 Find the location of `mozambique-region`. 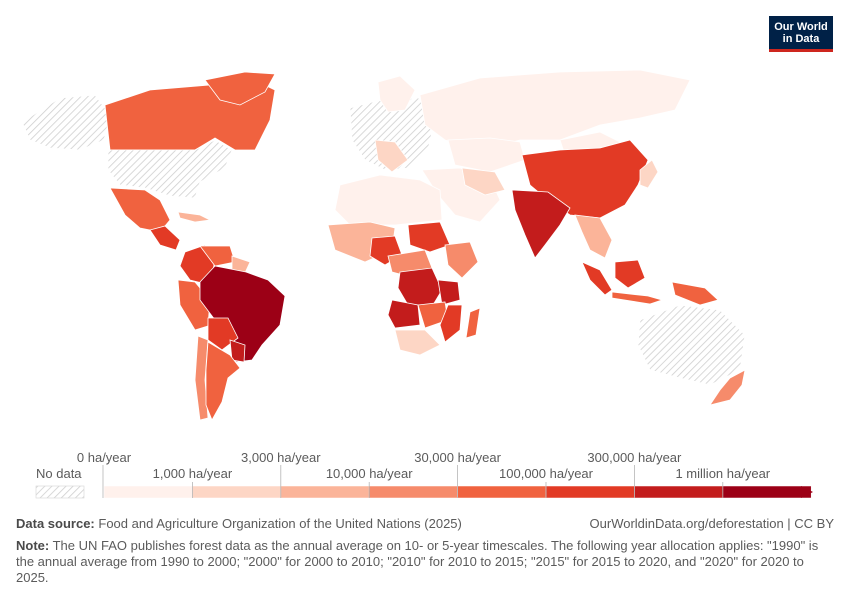

mozambique-region is located at coordinates (451, 323).